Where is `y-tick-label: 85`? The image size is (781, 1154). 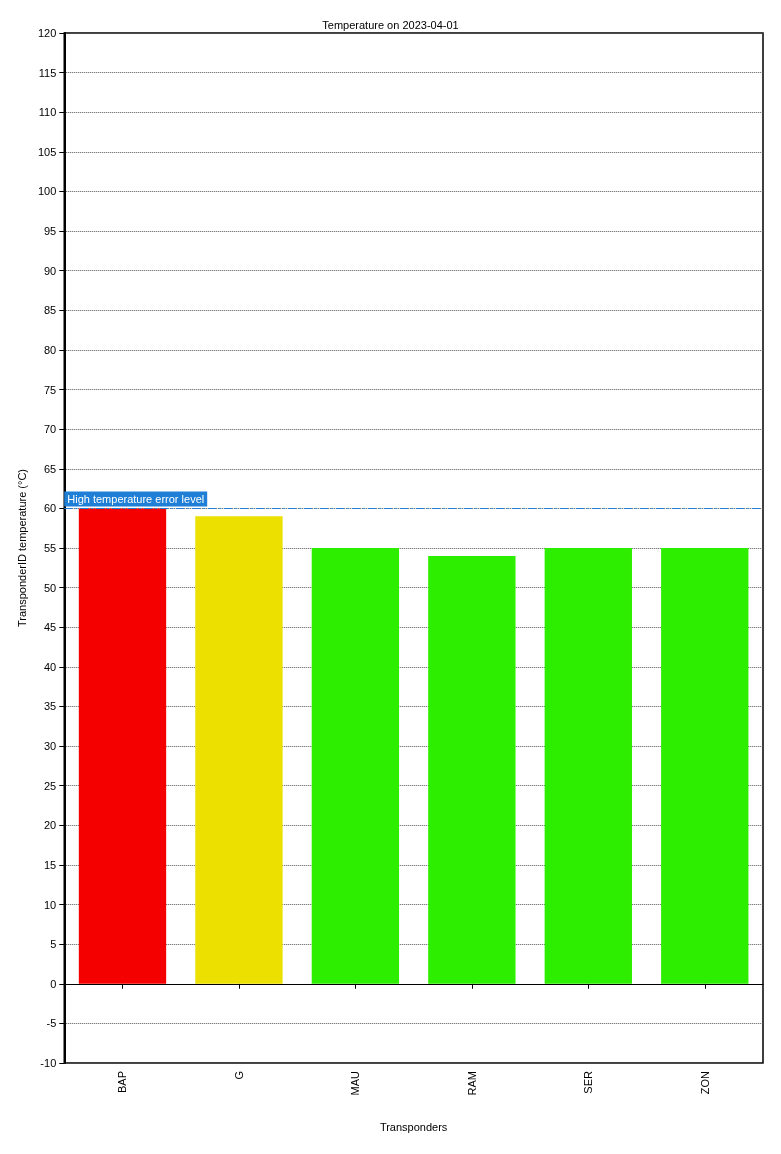 y-tick-label: 85 is located at coordinates (50, 310).